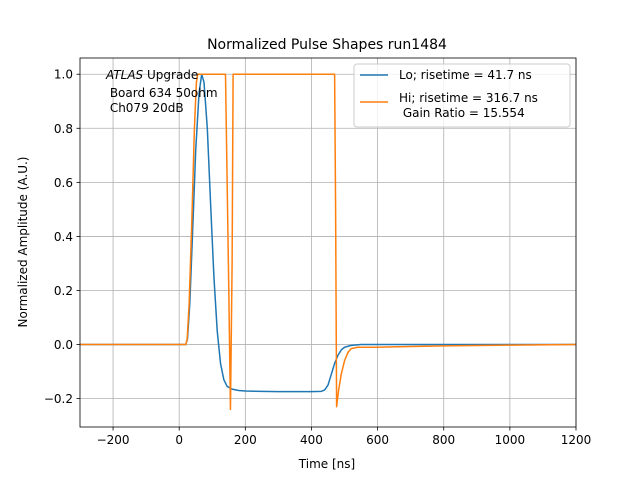 The image size is (640, 484). What do you see at coordinates (245, 440) in the screenshot?
I see `x-tick-label: 200` at bounding box center [245, 440].